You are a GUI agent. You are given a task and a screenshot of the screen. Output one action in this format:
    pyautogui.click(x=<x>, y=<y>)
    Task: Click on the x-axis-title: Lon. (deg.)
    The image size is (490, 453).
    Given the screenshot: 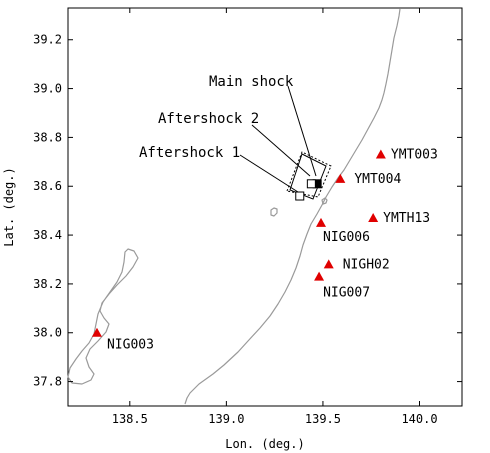 What is the action you would take?
    pyautogui.click(x=264, y=444)
    